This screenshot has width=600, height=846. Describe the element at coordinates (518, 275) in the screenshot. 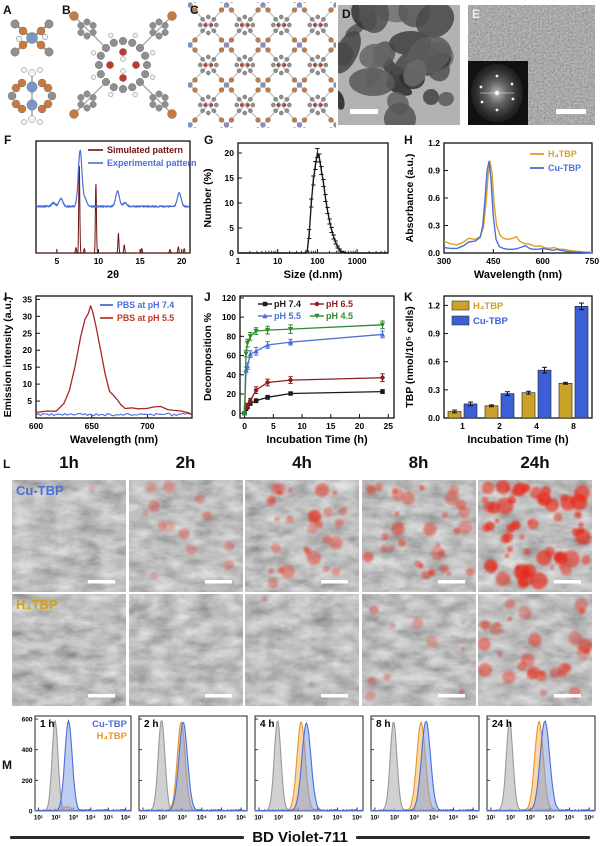

I see `svg-text: Wavelength (nm)` at that location.